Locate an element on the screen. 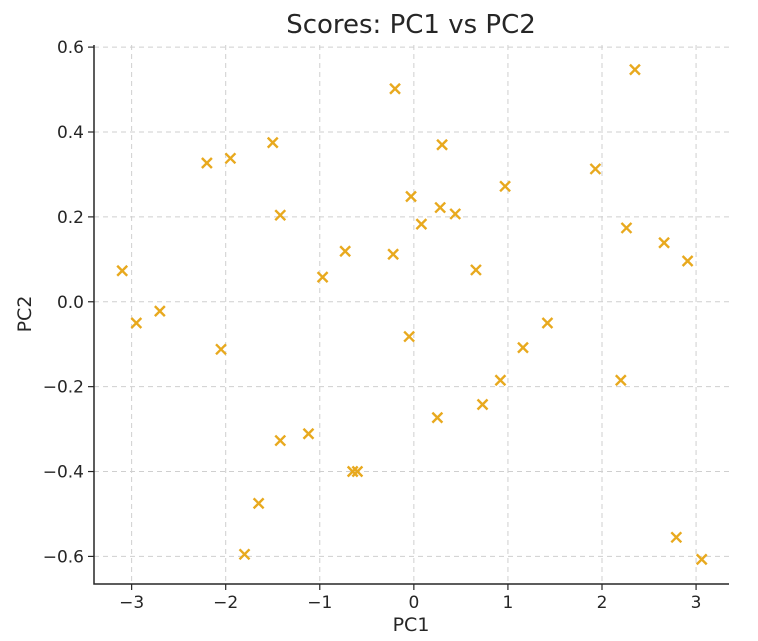 The height and width of the screenshot is (641, 758). x-tick-label: −1 is located at coordinates (319, 603).